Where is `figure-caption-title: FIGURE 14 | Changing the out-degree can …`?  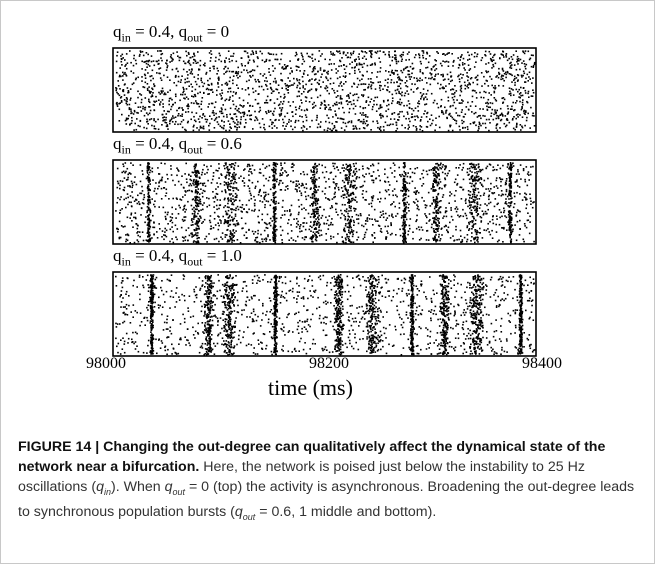
figure-caption-title: FIGURE 14 | Changing the out-degree can … is located at coordinates (312, 457).